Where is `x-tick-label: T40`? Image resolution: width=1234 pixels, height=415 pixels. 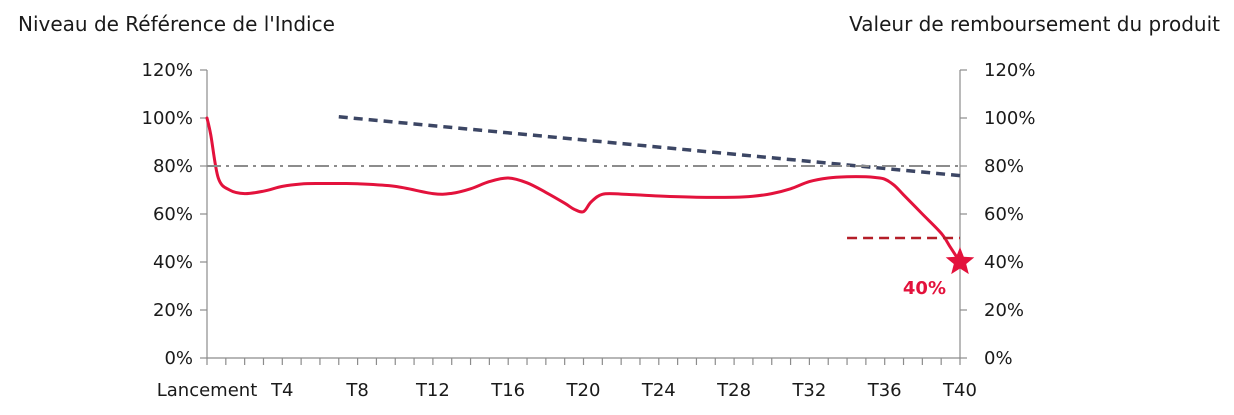
x-tick-label: T40 is located at coordinates (959, 390).